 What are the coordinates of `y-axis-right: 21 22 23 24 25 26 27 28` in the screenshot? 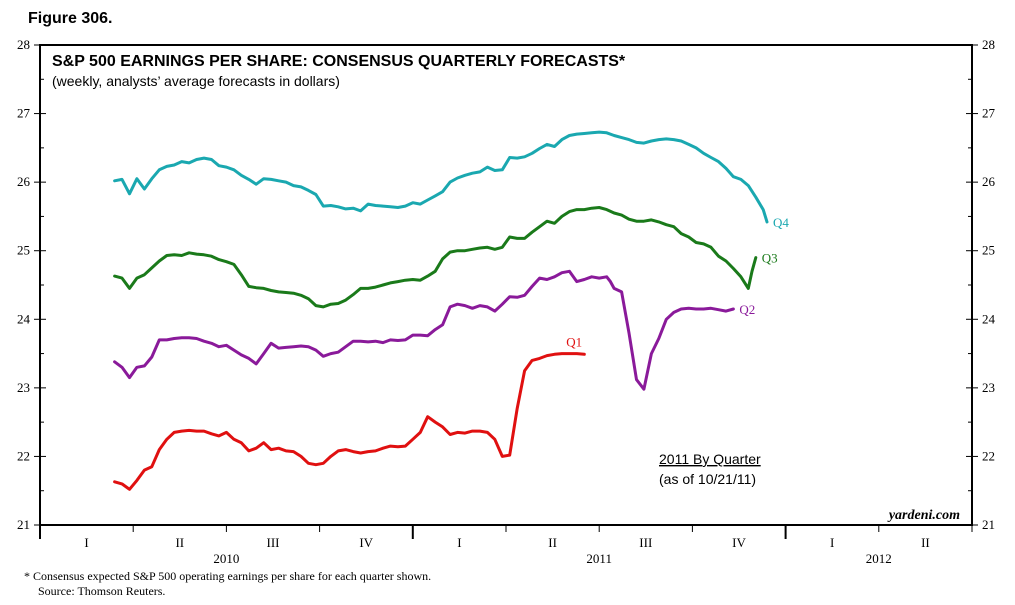 It's located at (981, 284).